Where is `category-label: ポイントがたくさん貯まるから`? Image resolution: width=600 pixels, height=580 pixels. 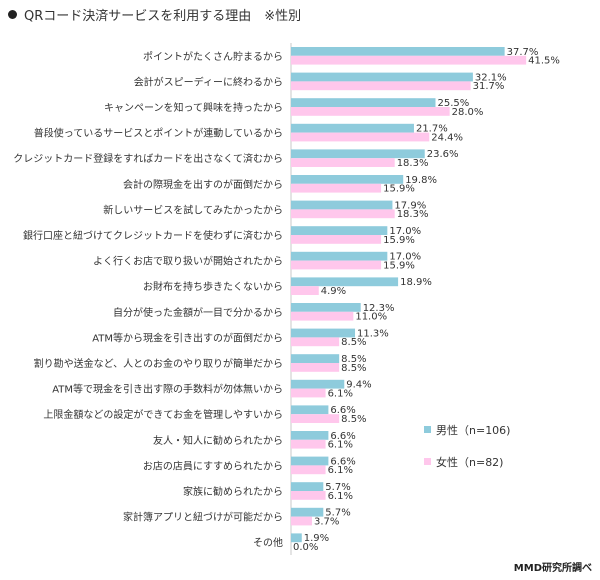 category-label: ポイントがたくさん貯まるから is located at coordinates (213, 56).